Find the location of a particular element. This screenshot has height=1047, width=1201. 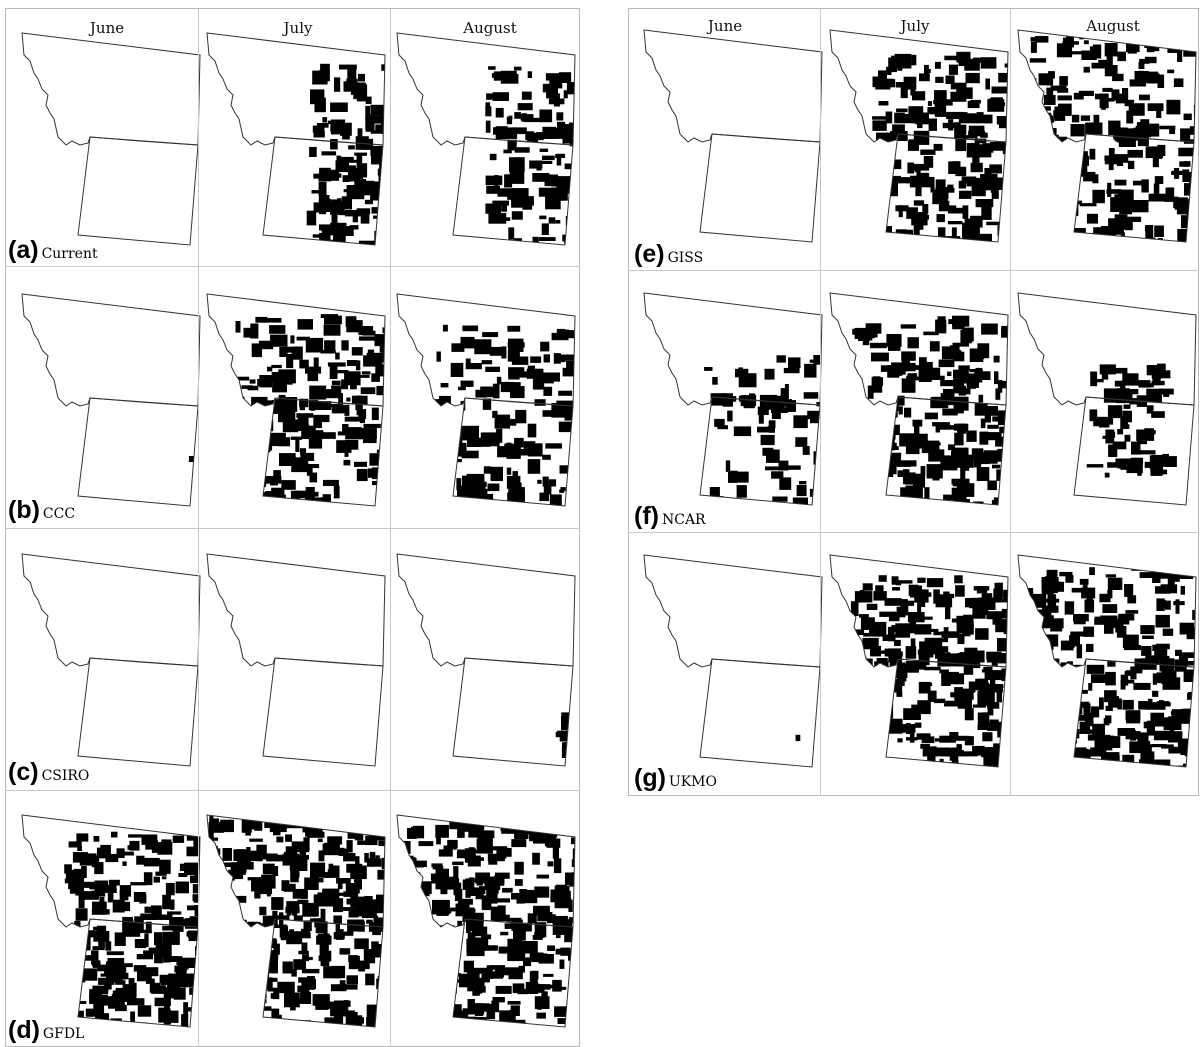

panel-label-e: (e) GISS is located at coordinates (669, 254).